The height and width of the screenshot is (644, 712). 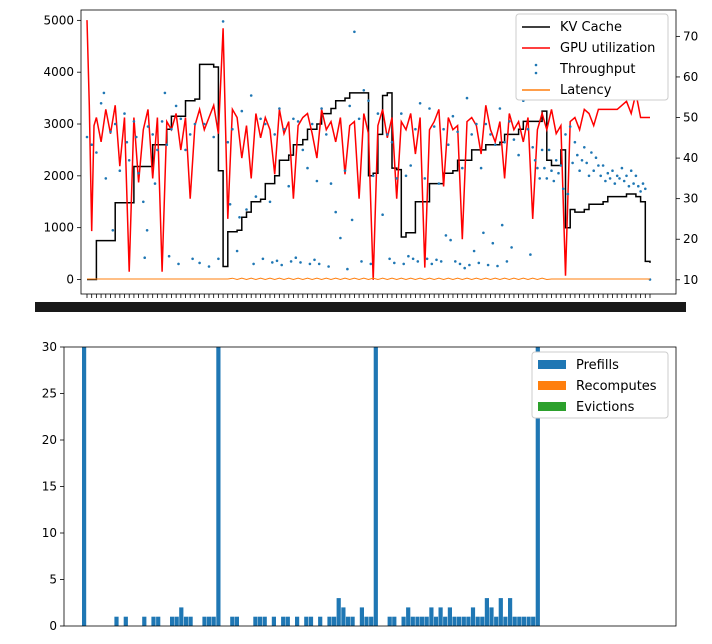 I want to click on legend-marker-throughput, so click(x=536, y=65).